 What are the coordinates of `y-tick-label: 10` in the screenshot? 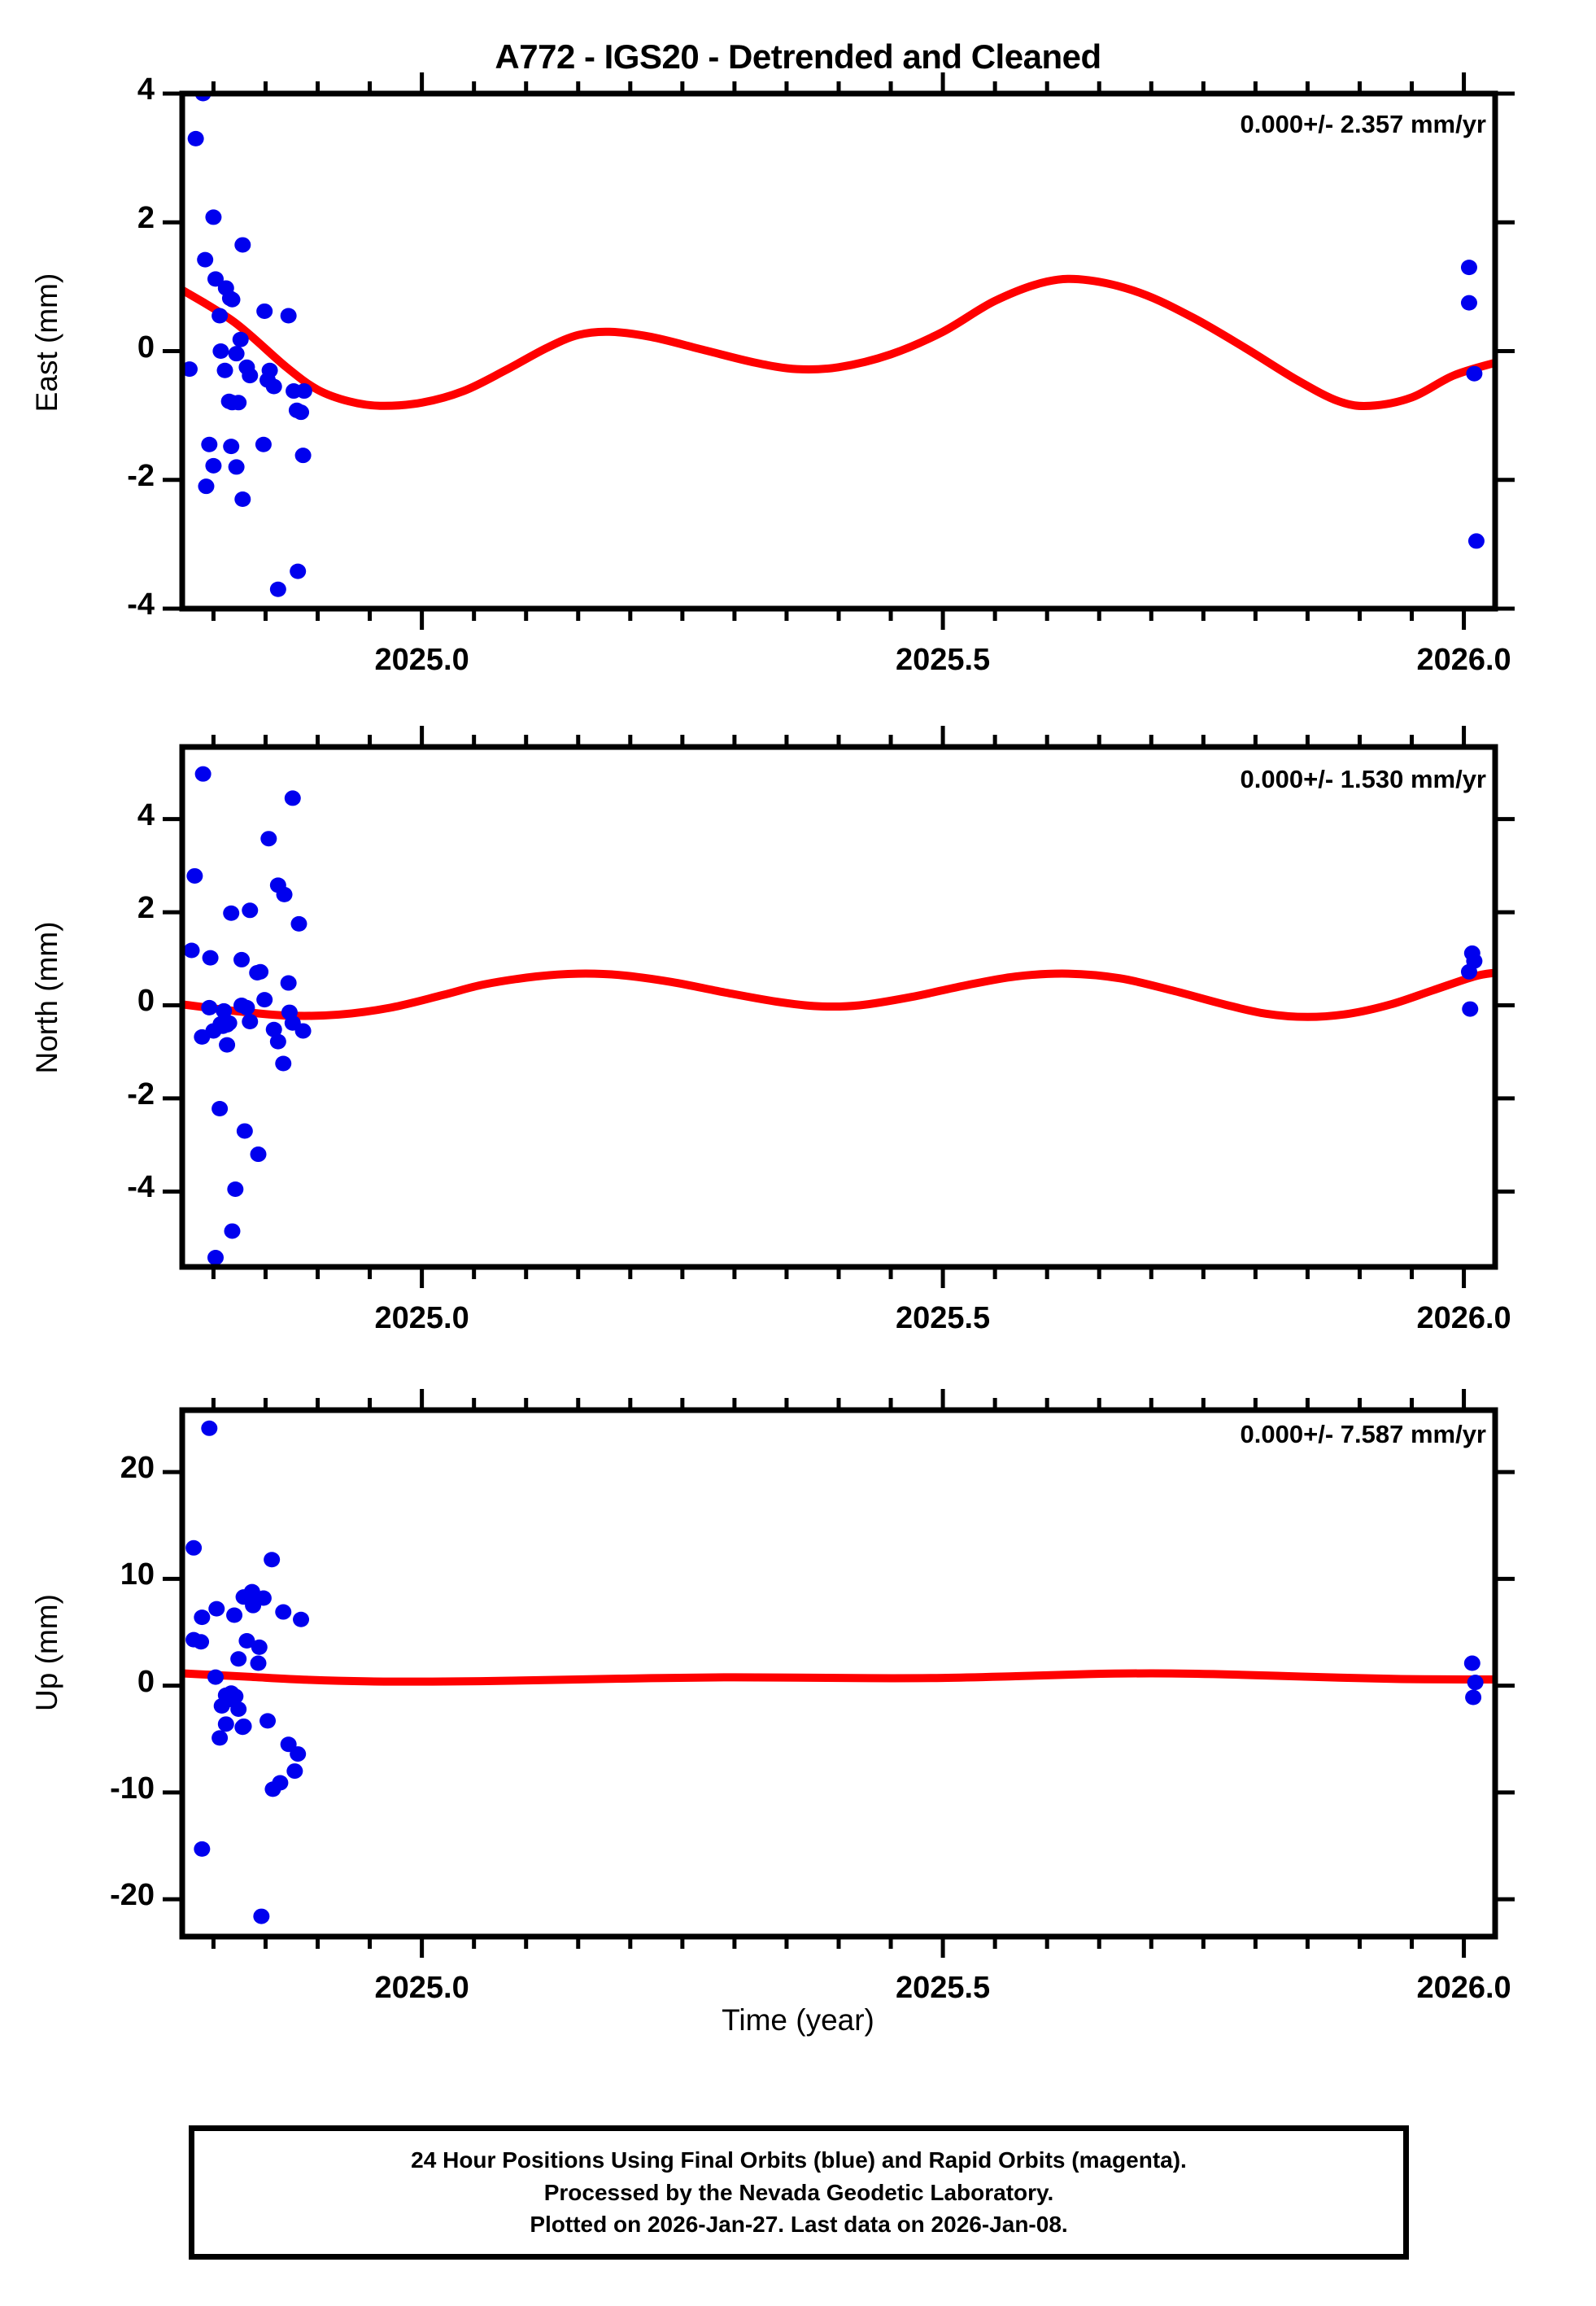 It's located at (137, 1574).